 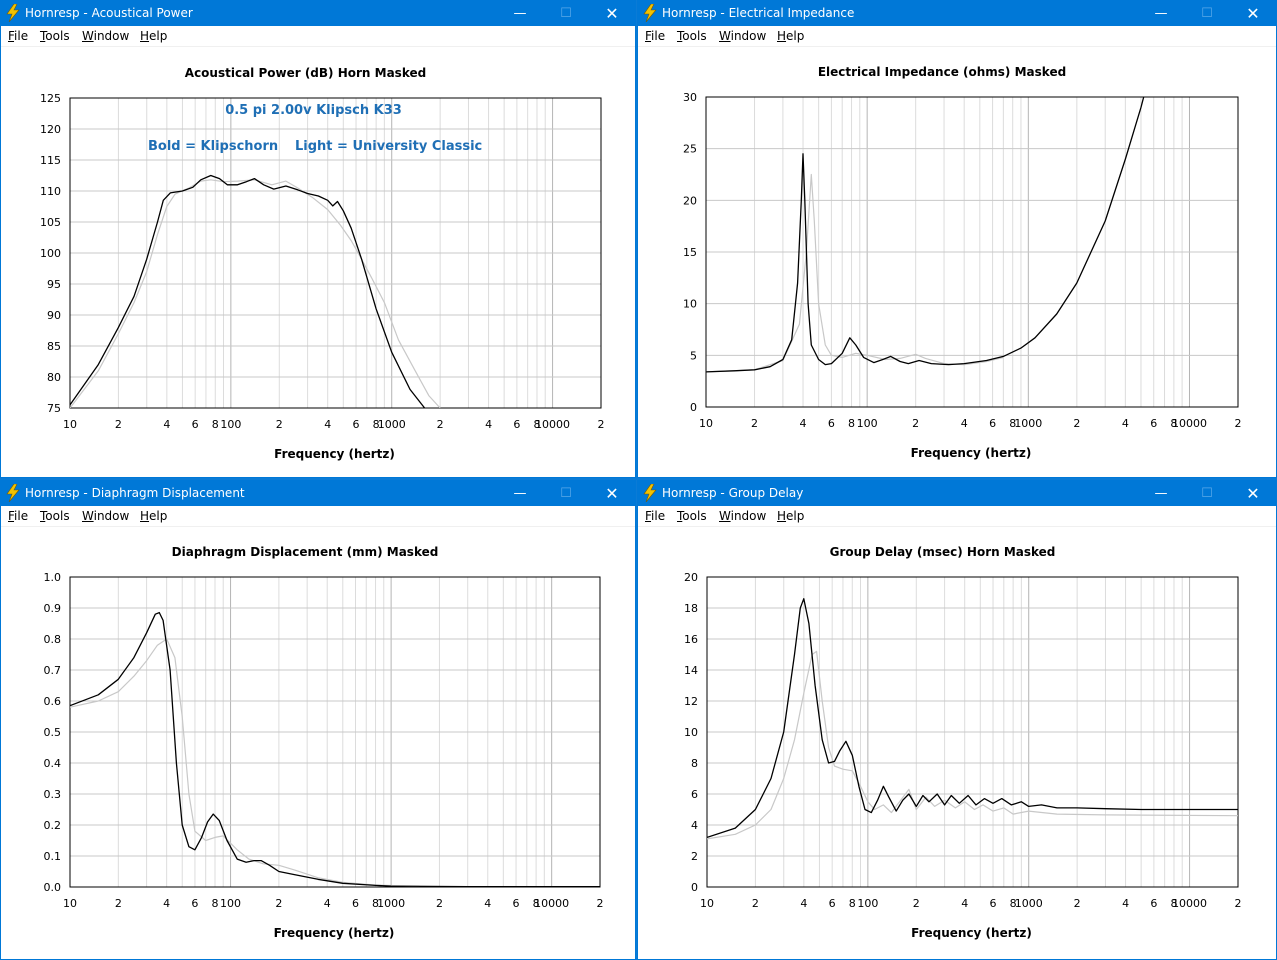 What do you see at coordinates (54, 346) in the screenshot?
I see `y-tick-label: 85` at bounding box center [54, 346].